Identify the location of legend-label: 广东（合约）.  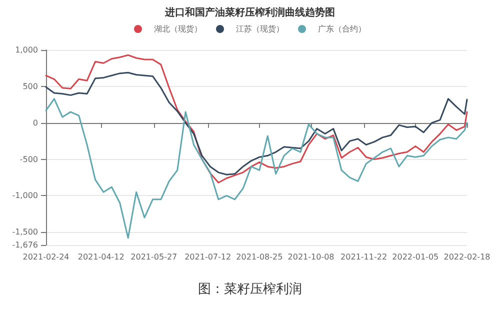
(342, 29).